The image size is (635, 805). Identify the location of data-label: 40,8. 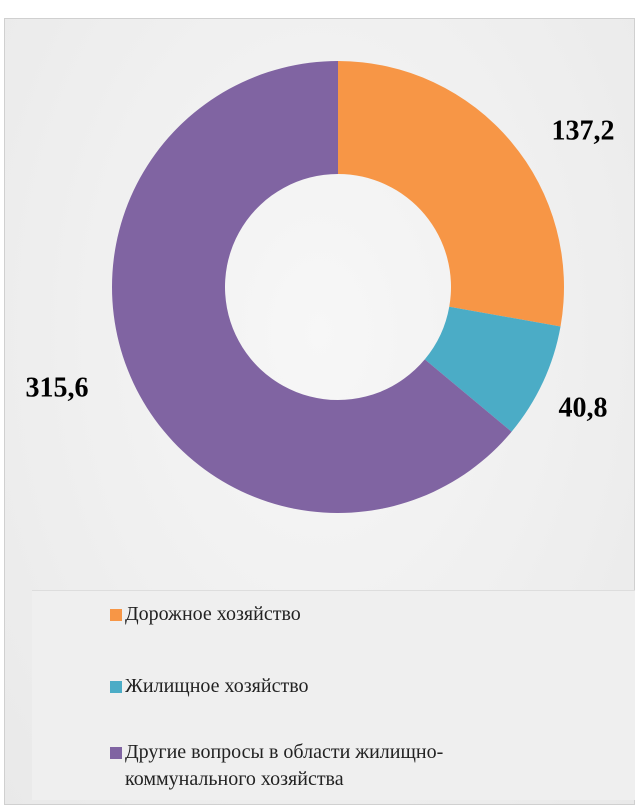
(583, 407).